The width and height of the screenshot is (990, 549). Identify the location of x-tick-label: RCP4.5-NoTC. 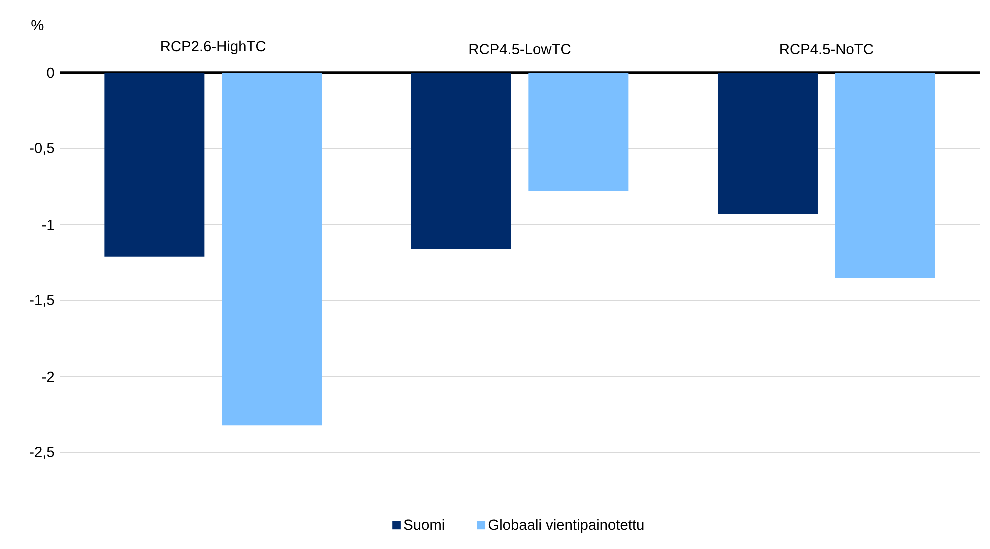
(827, 49).